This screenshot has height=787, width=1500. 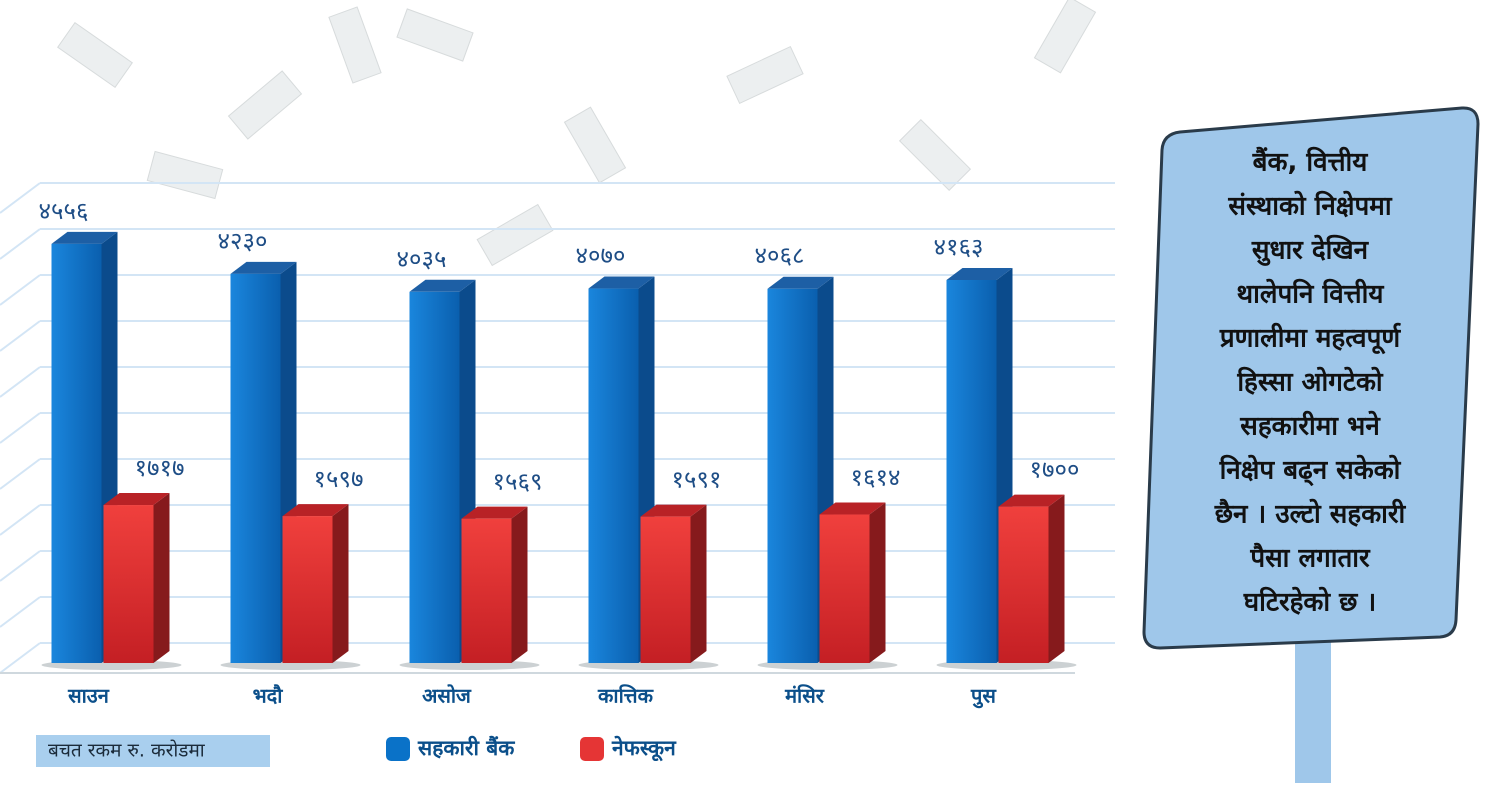 What do you see at coordinates (1310, 382) in the screenshot?
I see `callout-line: हिस्सा ओगटेको` at bounding box center [1310, 382].